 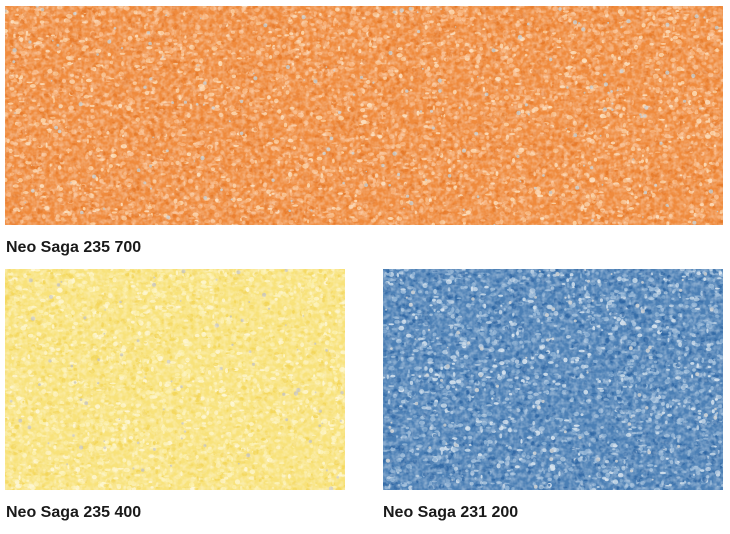 What do you see at coordinates (74, 247) in the screenshot?
I see `caption-neo-saga-235-700: Neo Saga 235 700` at bounding box center [74, 247].